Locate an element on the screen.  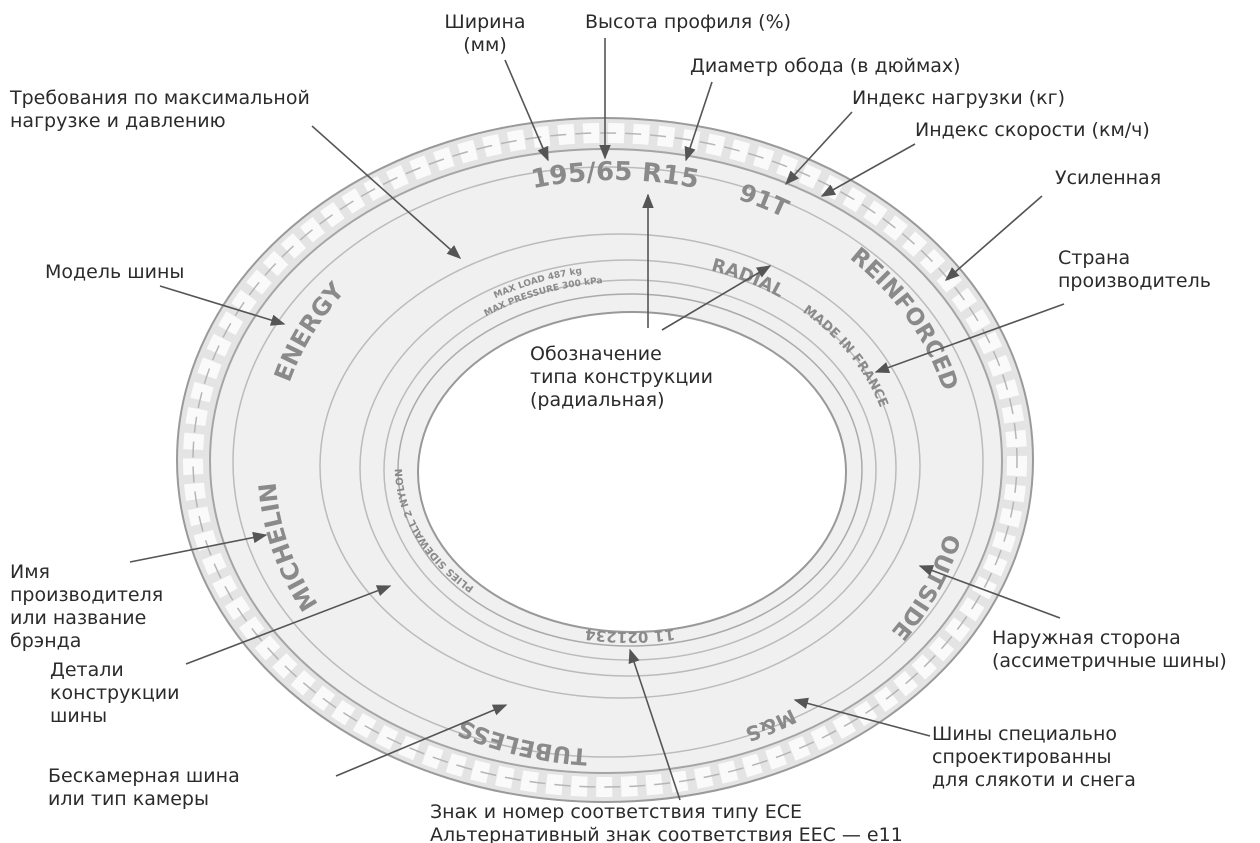
label-line: Обозначение is located at coordinates (596, 354).